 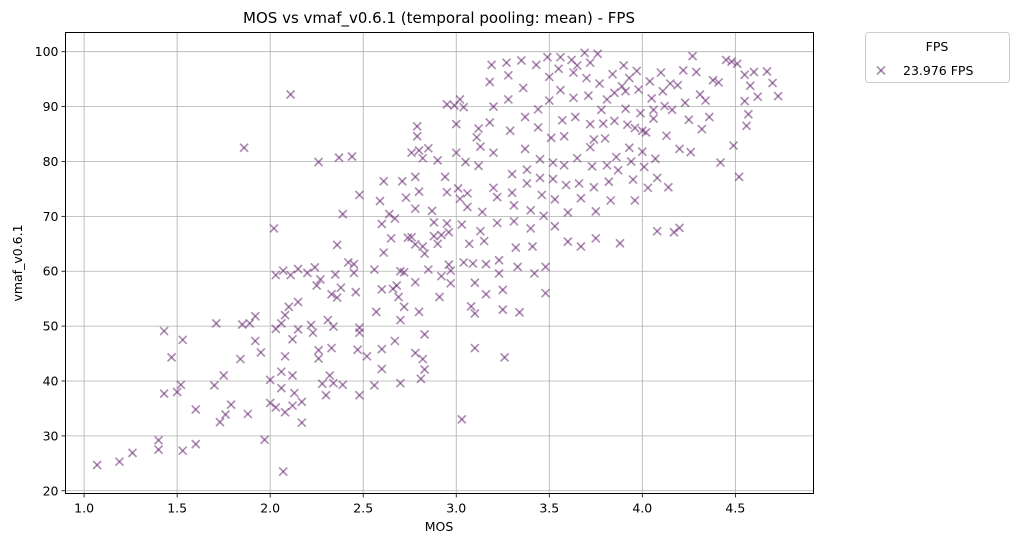 I want to click on x-axis-ticks: 1.0 1.5 2.0 2.5 3.0 3.5 4.0 4.5, so click(x=409, y=504).